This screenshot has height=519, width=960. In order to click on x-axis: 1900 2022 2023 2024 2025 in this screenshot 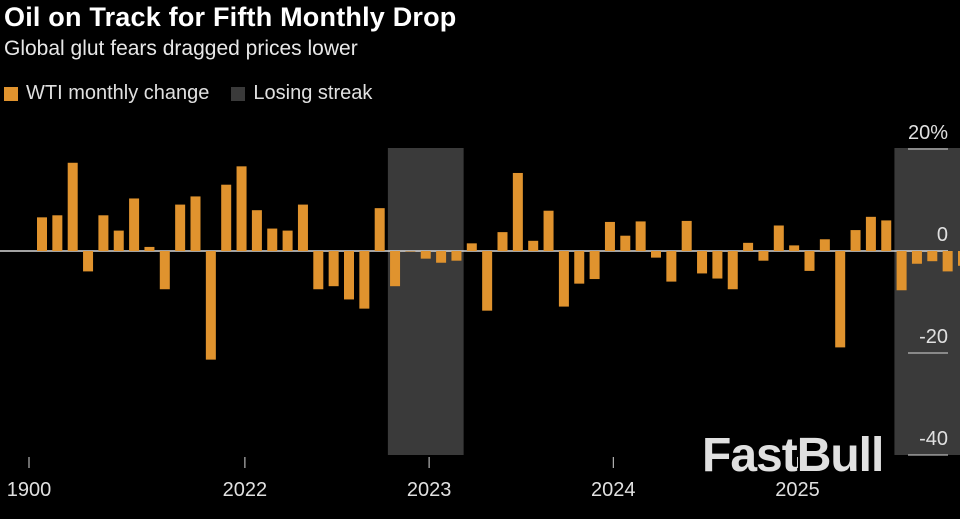, I will do `click(413, 479)`.